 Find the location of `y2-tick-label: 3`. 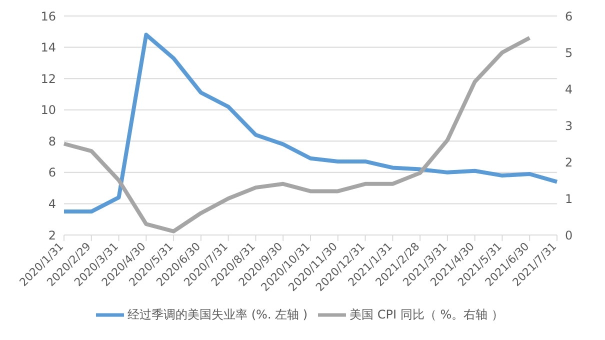

y2-tick-label: 3 is located at coordinates (569, 125).